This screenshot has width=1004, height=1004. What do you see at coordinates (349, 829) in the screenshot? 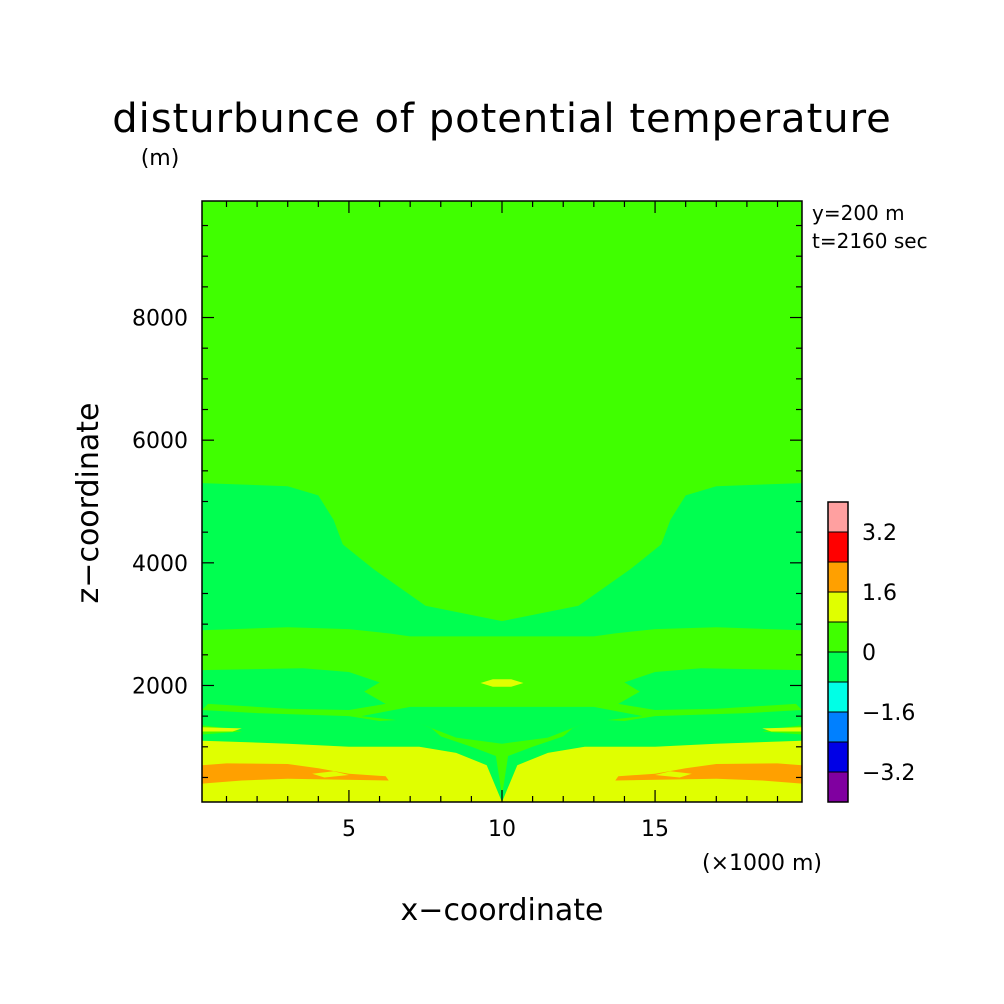
I see `x-tick-label: 5` at bounding box center [349, 829].